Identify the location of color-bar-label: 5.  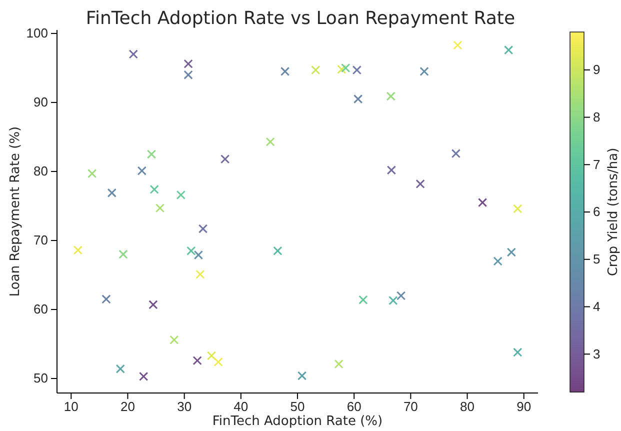
(596, 259).